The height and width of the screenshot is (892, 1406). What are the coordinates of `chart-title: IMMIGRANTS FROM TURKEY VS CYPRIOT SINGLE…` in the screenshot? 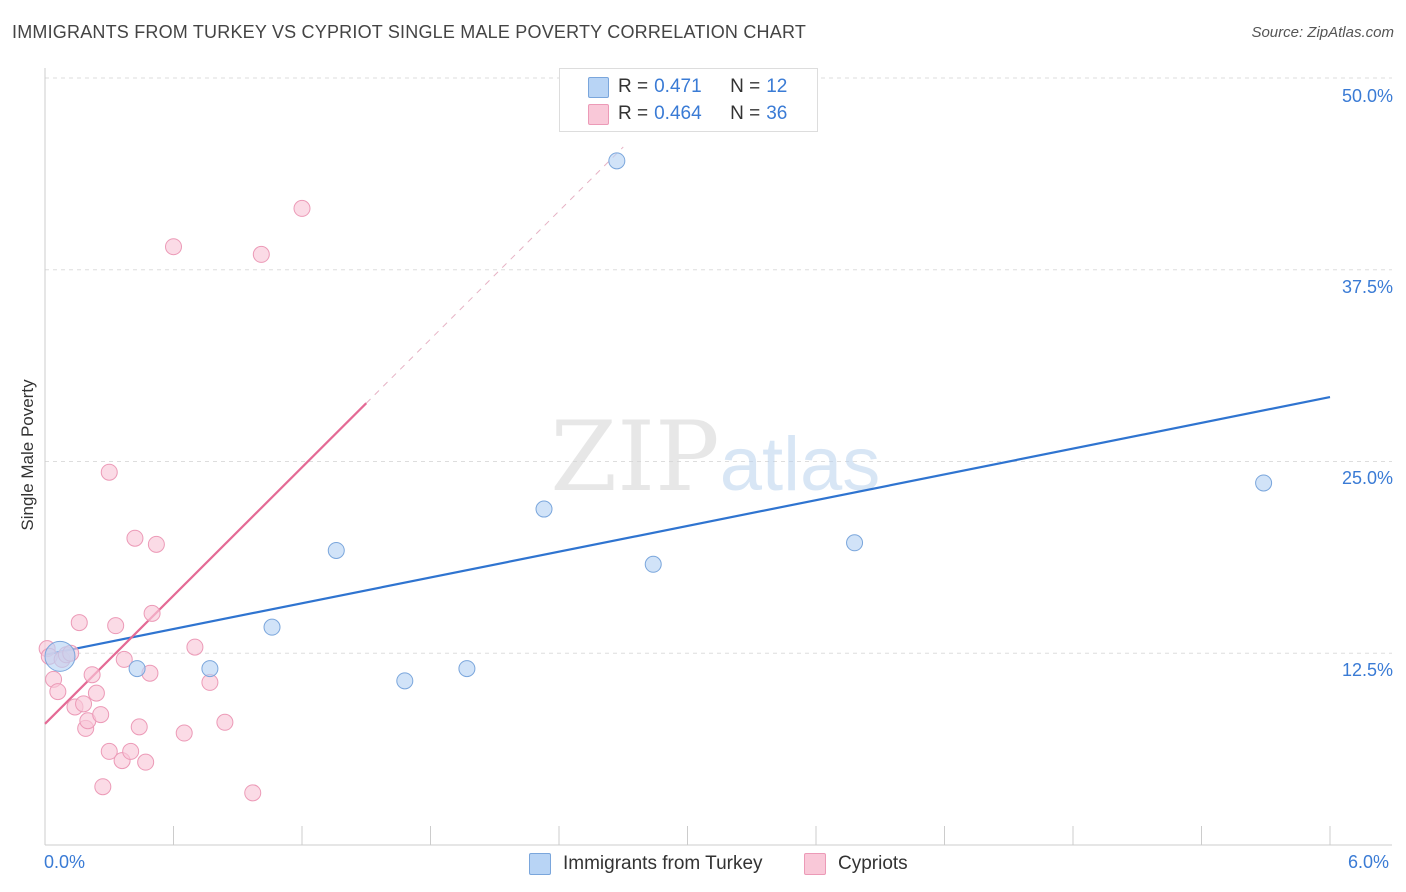 It's located at (409, 32).